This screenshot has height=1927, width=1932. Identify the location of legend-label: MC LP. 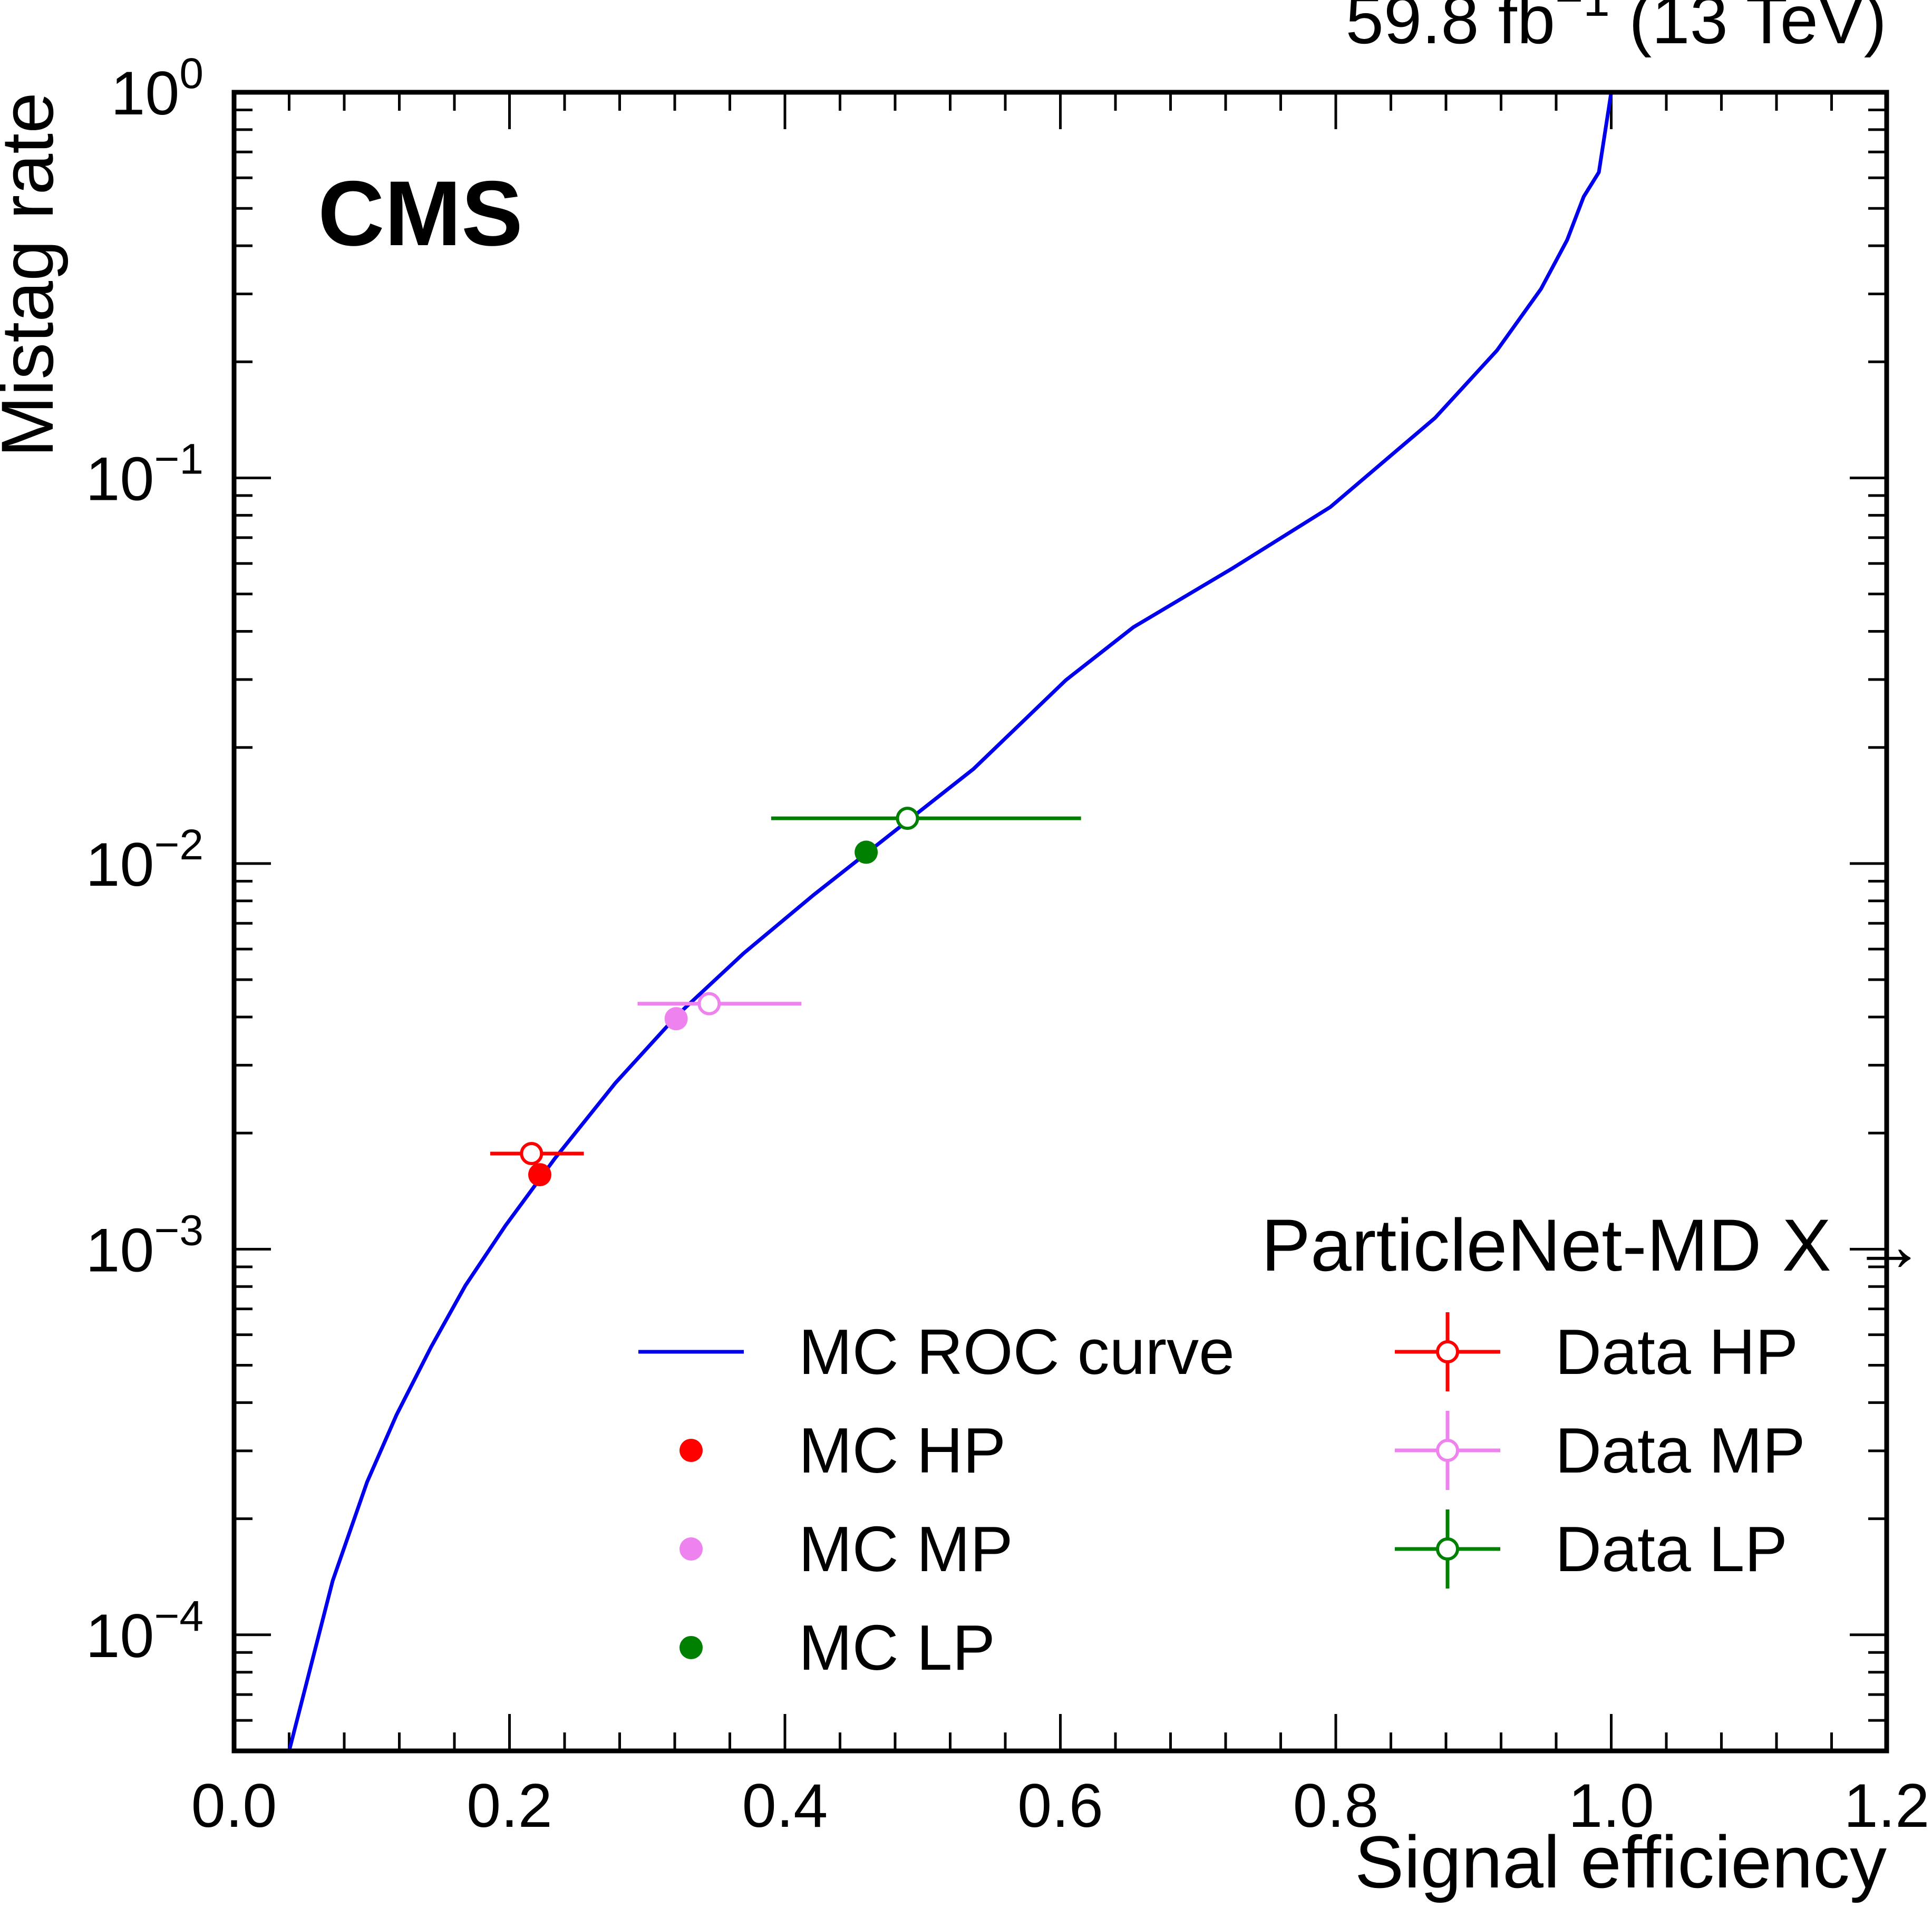
(897, 1648).